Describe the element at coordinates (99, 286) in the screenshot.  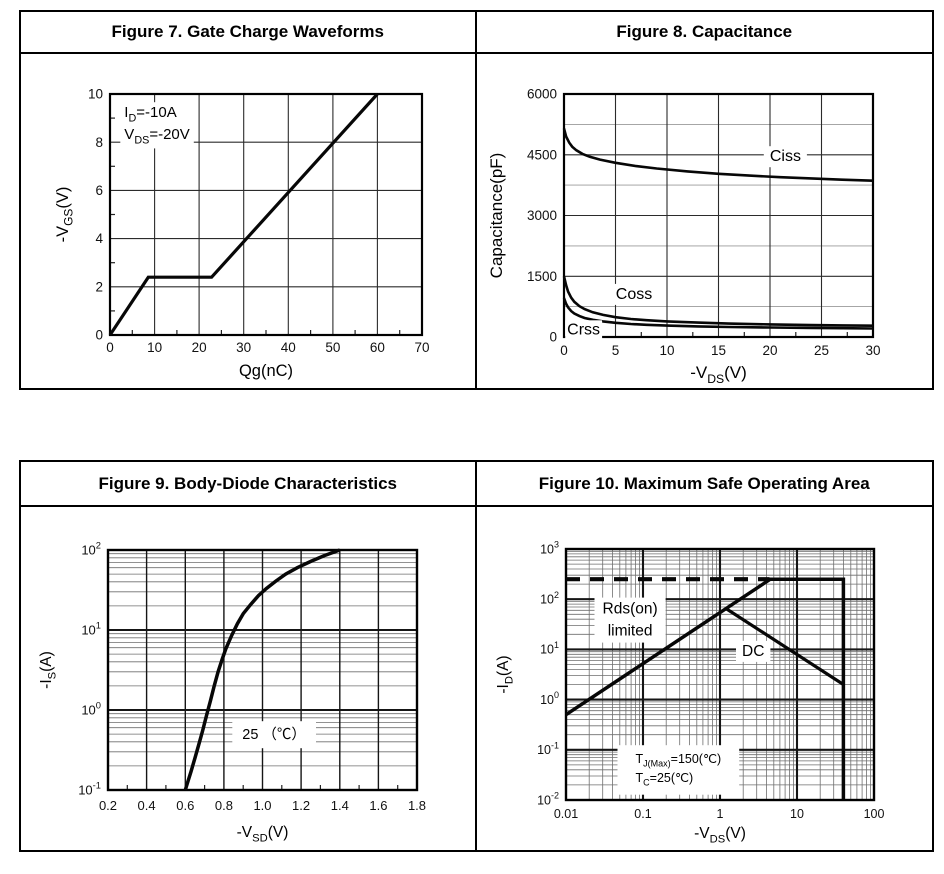
I see `svg-text: 2` at that location.